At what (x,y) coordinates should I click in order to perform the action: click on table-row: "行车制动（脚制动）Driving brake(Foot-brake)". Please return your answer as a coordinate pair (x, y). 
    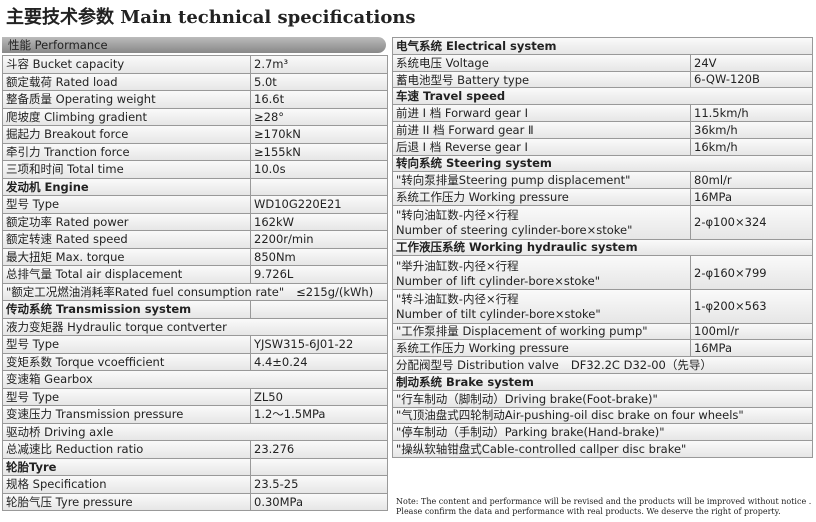
    Looking at the image, I should click on (603, 399).